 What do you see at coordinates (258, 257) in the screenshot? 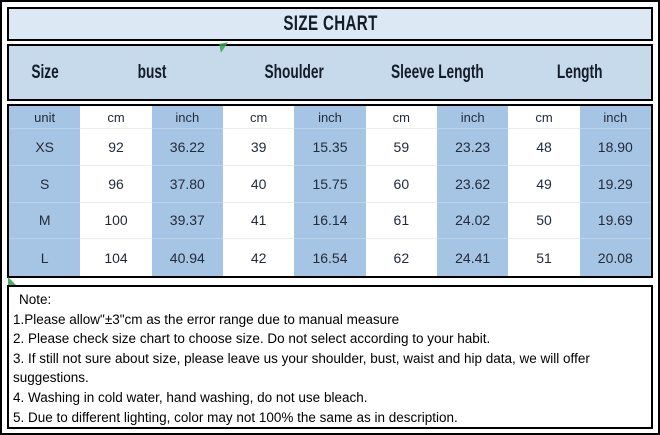
I see `table-cell: 42` at bounding box center [258, 257].